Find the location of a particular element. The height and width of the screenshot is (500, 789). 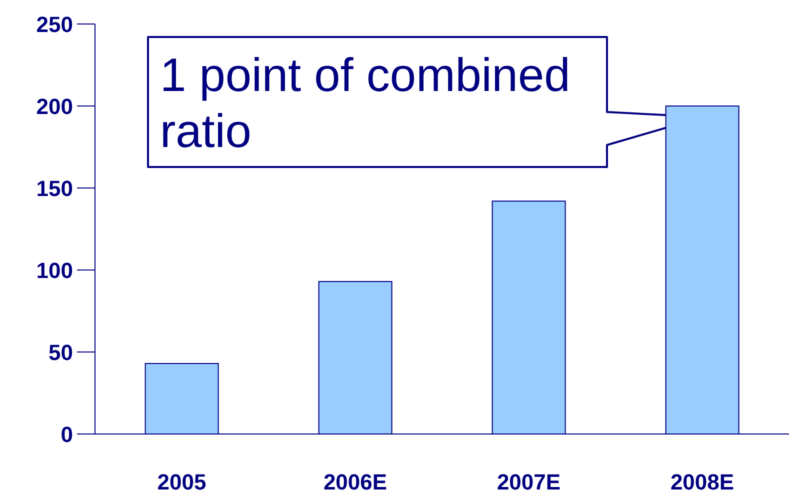

x-tick-label: 2005 is located at coordinates (181, 482).